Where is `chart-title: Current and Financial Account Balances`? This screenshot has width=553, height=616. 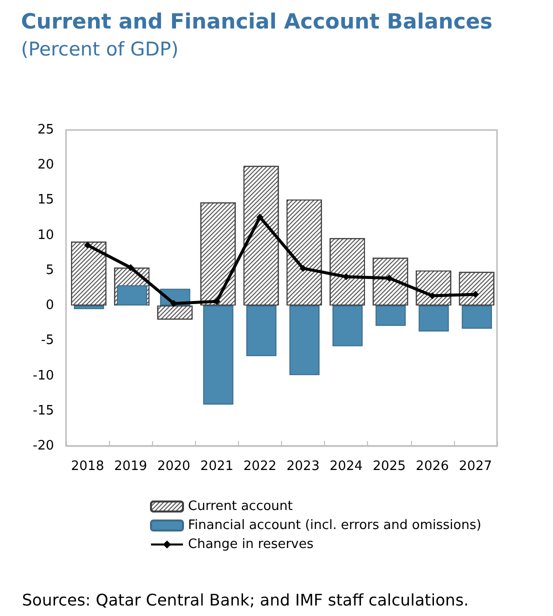
chart-title: Current and Financial Account Balances is located at coordinates (257, 22).